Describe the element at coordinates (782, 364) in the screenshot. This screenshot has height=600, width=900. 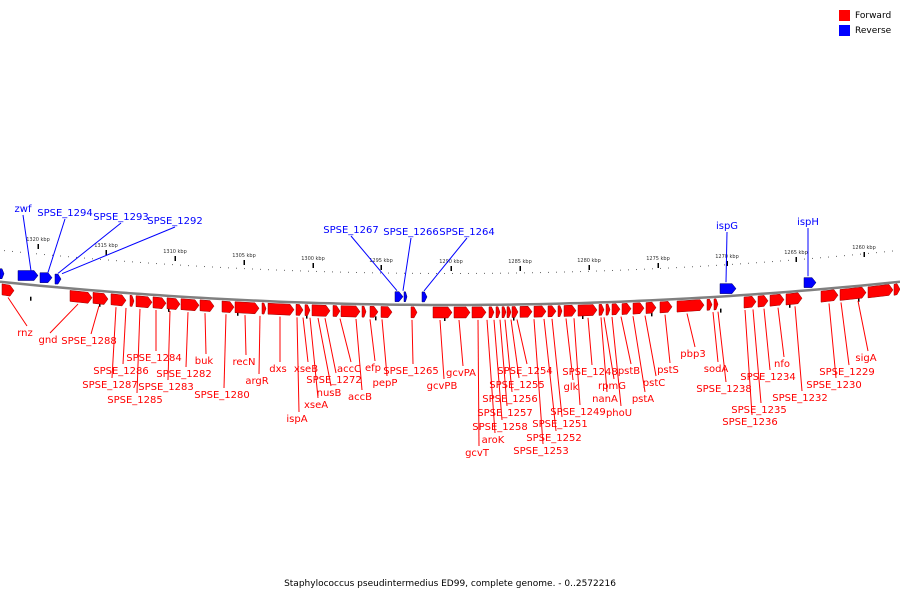
I see `forward-gene-label: nfo` at that location.